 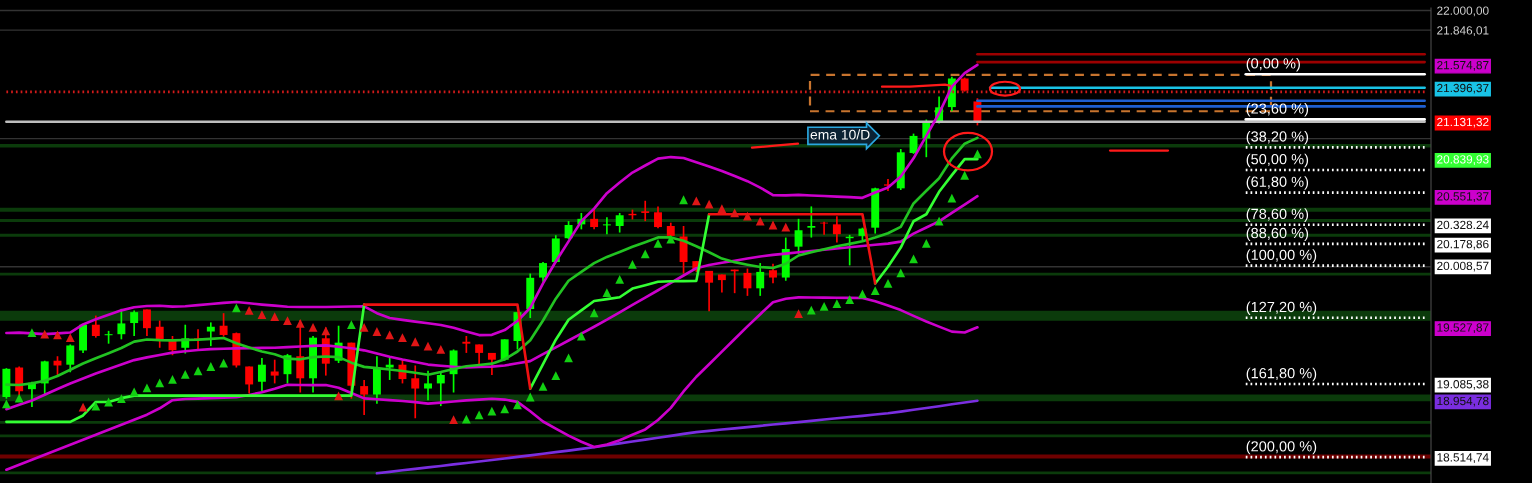 I want to click on series-label: (200,00 %), so click(x=1281, y=447).